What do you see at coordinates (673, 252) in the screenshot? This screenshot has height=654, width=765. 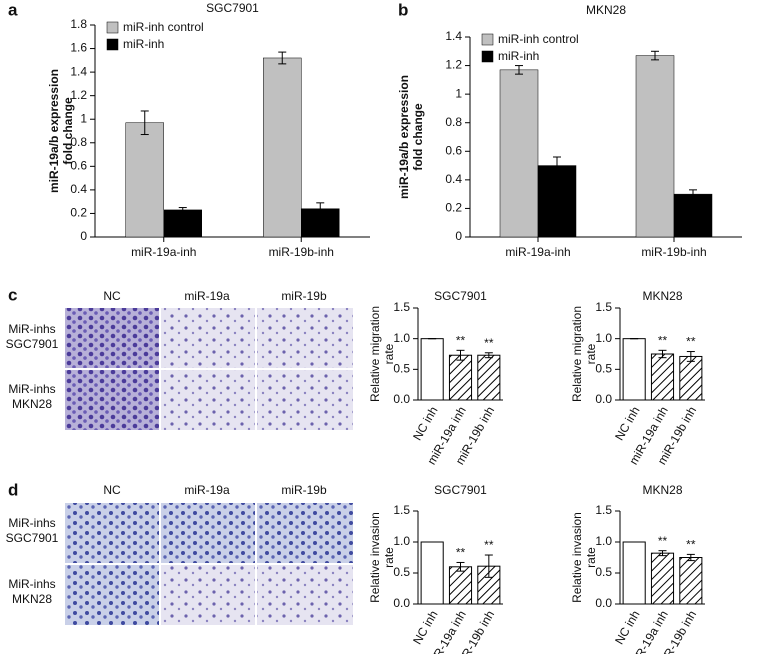 I see `x-tick-label: miR-19b-inh` at bounding box center [673, 252].